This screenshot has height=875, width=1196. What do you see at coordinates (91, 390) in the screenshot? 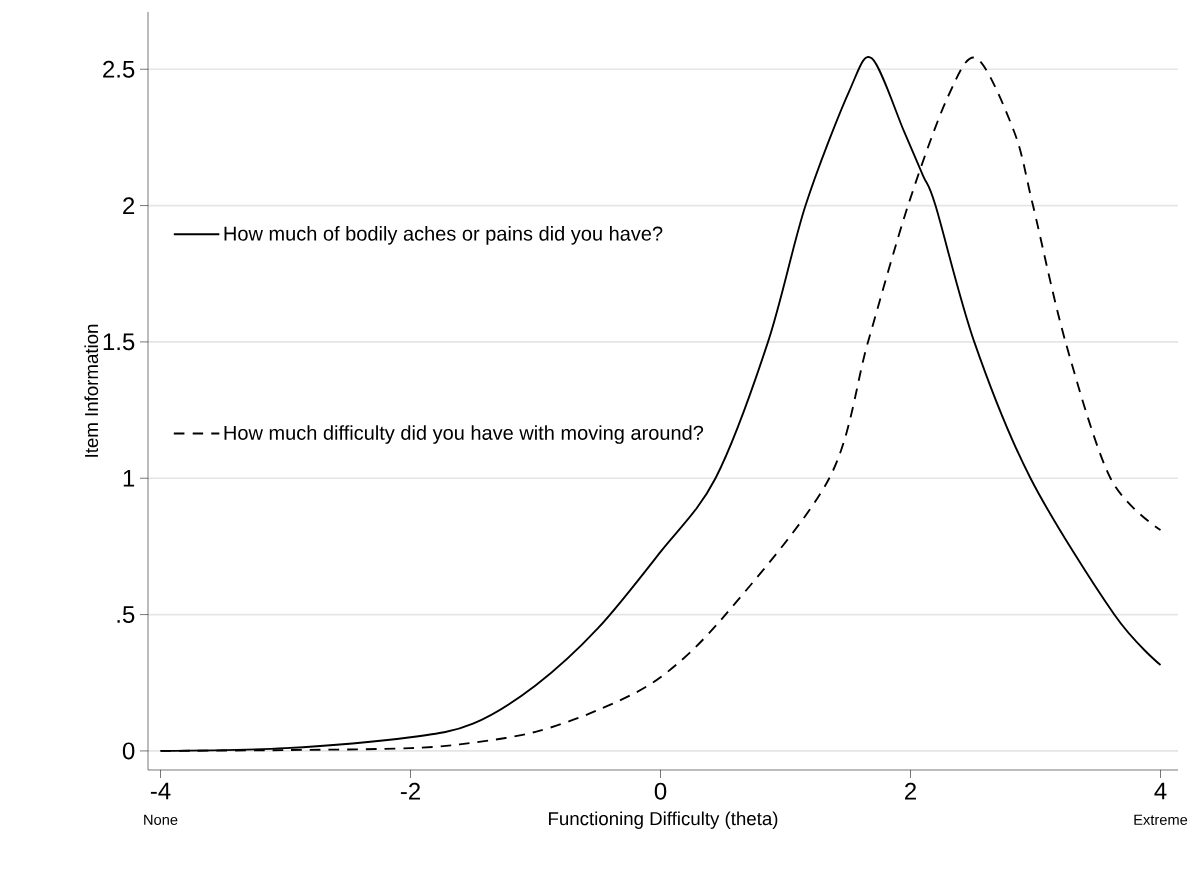
I see `y-axis-title: Item Information` at bounding box center [91, 390].